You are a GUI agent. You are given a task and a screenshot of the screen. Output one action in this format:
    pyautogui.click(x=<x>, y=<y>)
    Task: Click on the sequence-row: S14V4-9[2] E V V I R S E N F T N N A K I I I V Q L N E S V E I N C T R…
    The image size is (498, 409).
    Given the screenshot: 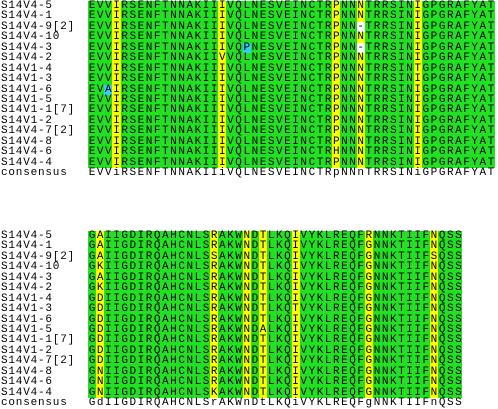 What is the action you would take?
    pyautogui.click(x=249, y=26)
    